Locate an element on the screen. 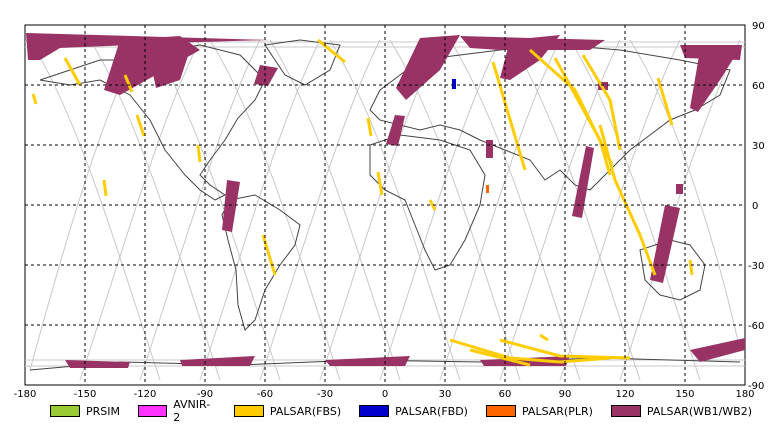  legend-item-prsim: PRSIM is located at coordinates (85, 411).